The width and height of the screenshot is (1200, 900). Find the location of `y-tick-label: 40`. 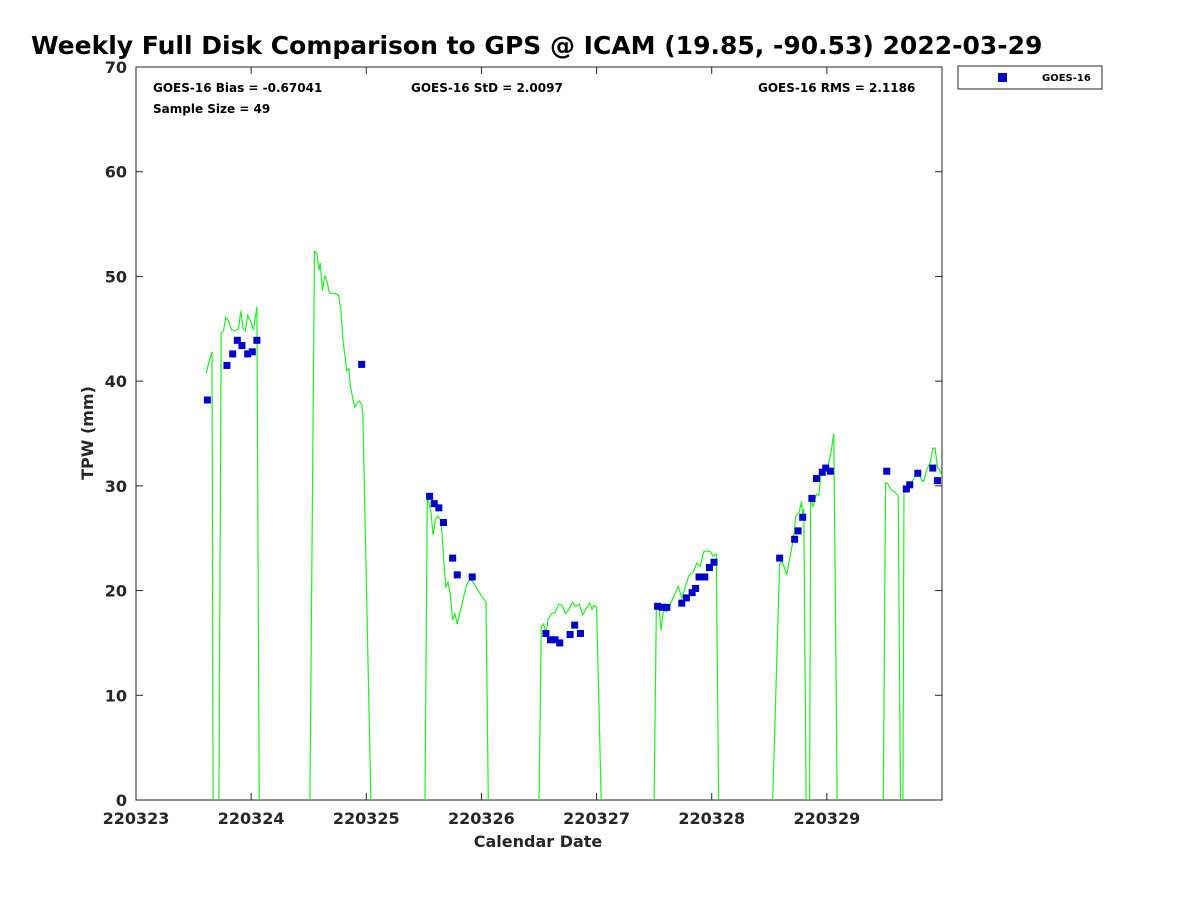

y-tick-label: 40 is located at coordinates (116, 381).